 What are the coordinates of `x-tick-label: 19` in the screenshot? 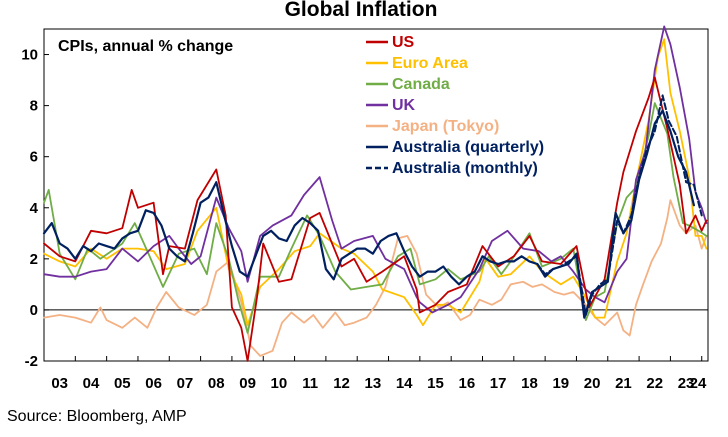 It's located at (560, 383).